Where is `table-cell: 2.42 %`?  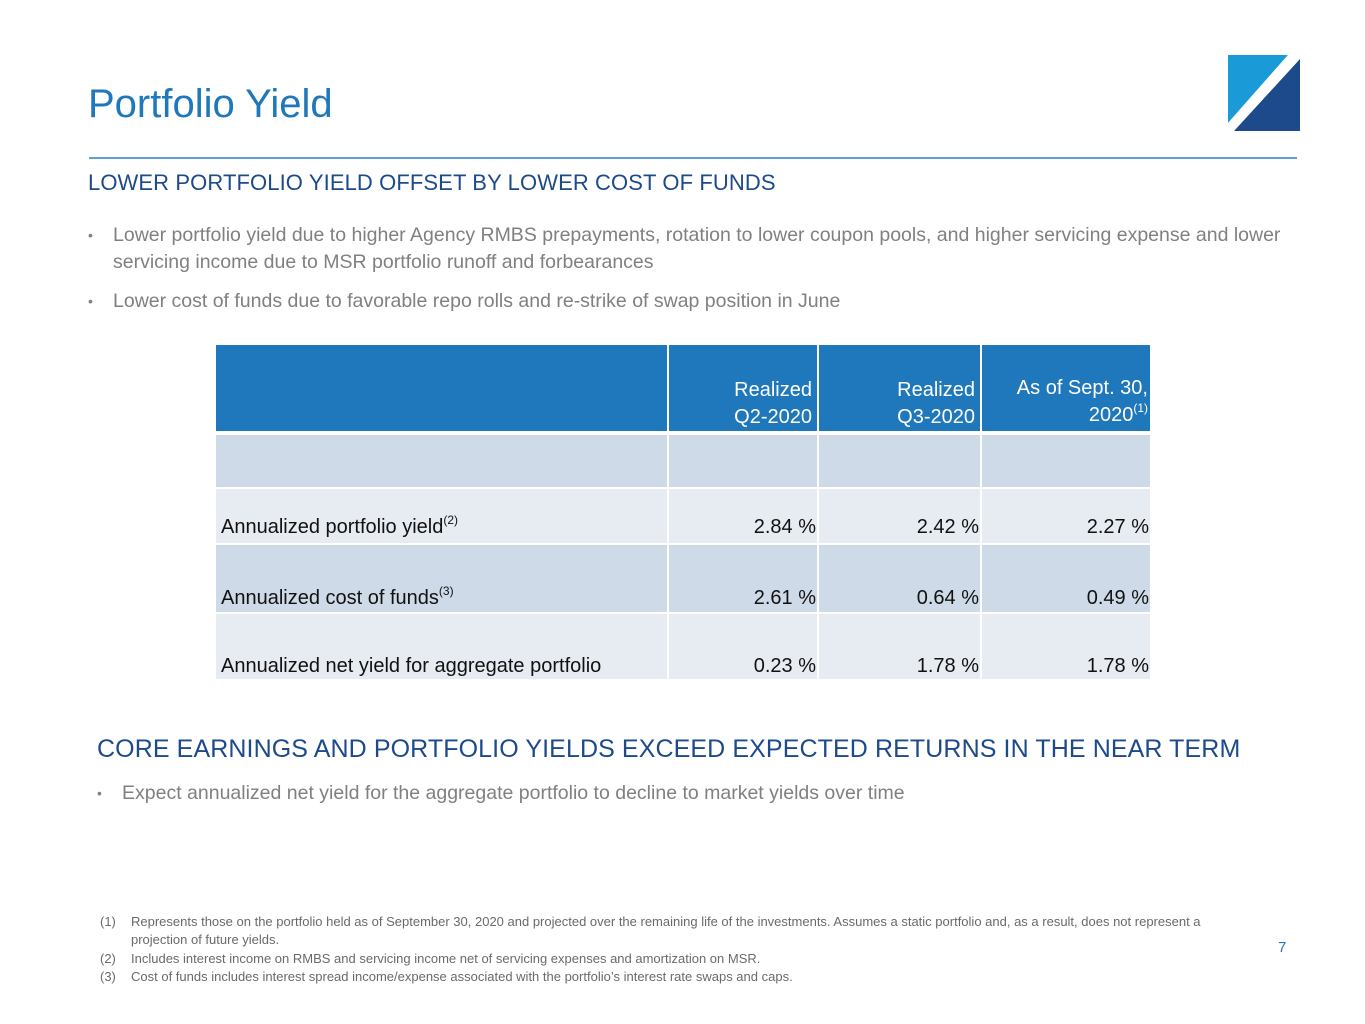
table-cell: 2.42 % is located at coordinates (899, 516).